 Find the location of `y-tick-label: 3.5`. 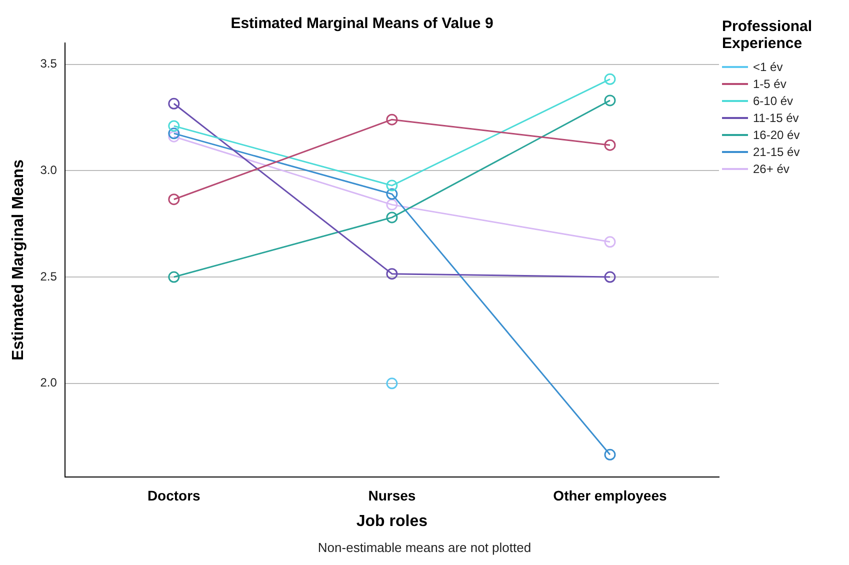

y-tick-label: 3.5 is located at coordinates (49, 63).